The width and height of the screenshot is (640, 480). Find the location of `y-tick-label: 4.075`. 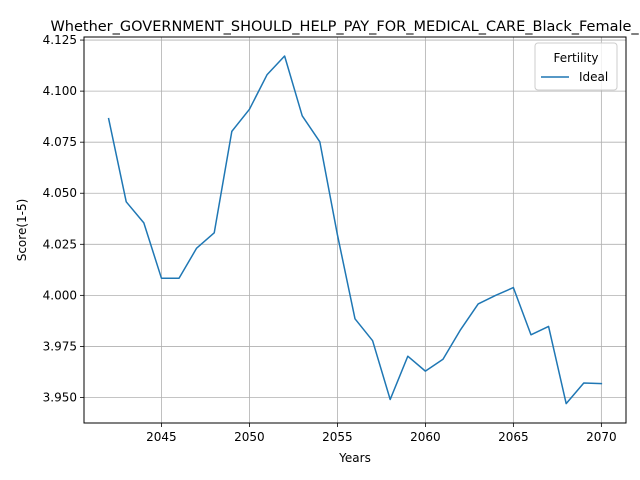

y-tick-label: 4.075 is located at coordinates (60, 142).